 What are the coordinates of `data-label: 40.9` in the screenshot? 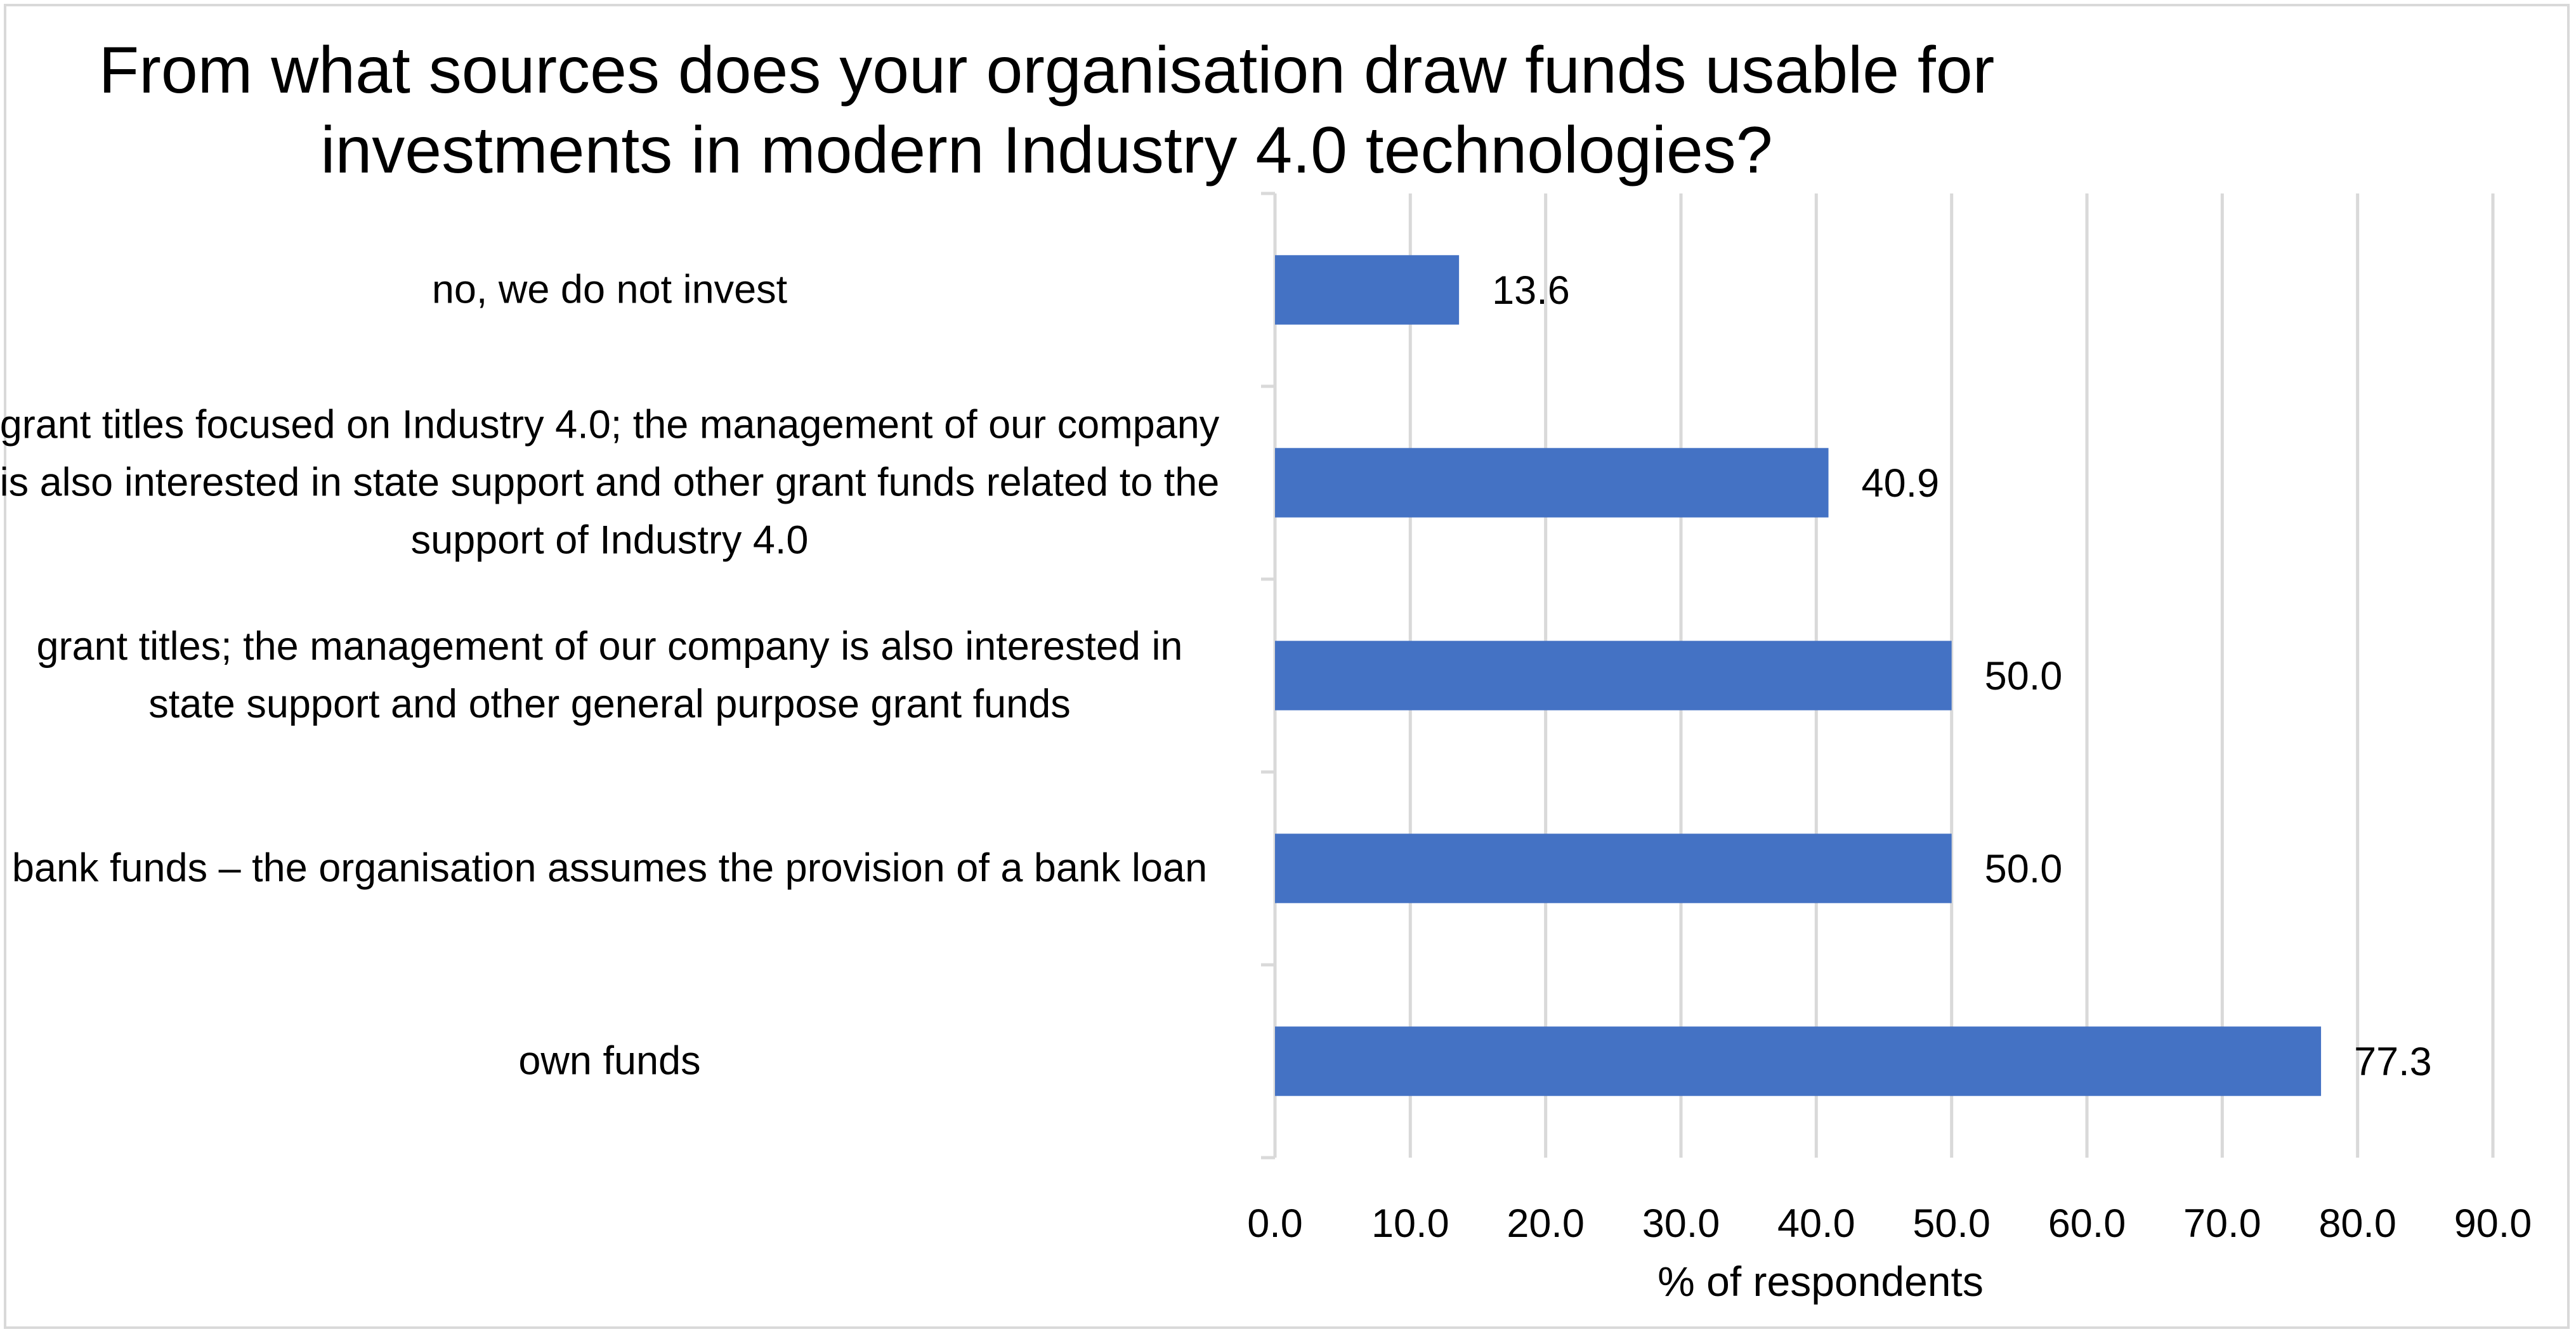 It's located at (1901, 483).